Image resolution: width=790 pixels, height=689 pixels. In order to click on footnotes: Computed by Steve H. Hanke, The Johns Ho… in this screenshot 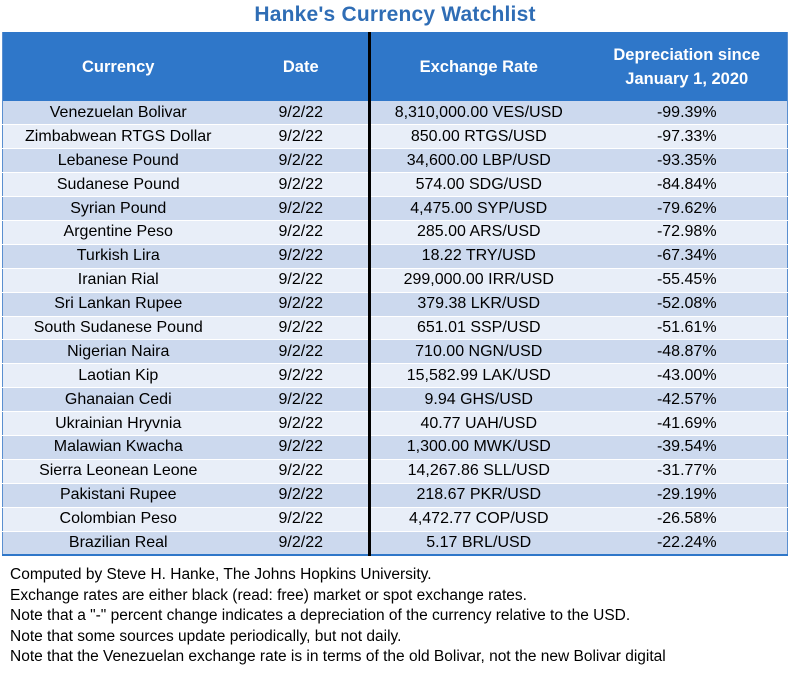, I will do `click(397, 616)`.